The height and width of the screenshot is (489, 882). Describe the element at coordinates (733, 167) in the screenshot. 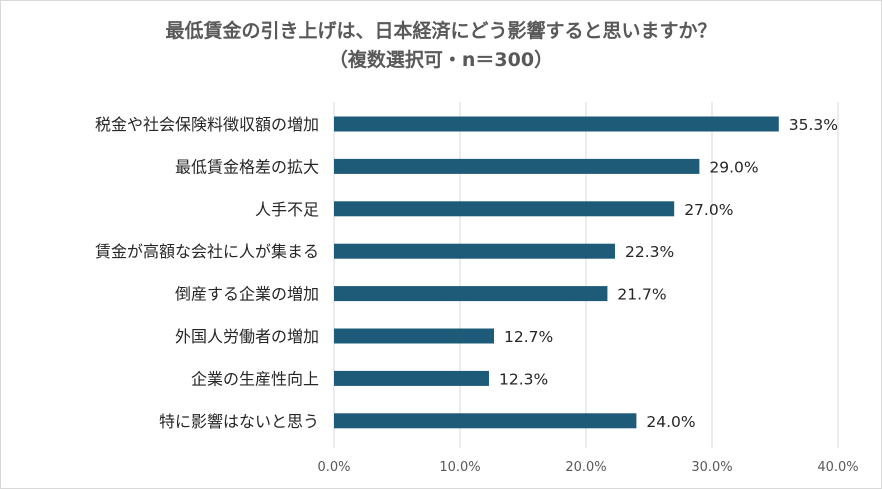

I see `data-label: 29.0%` at that location.